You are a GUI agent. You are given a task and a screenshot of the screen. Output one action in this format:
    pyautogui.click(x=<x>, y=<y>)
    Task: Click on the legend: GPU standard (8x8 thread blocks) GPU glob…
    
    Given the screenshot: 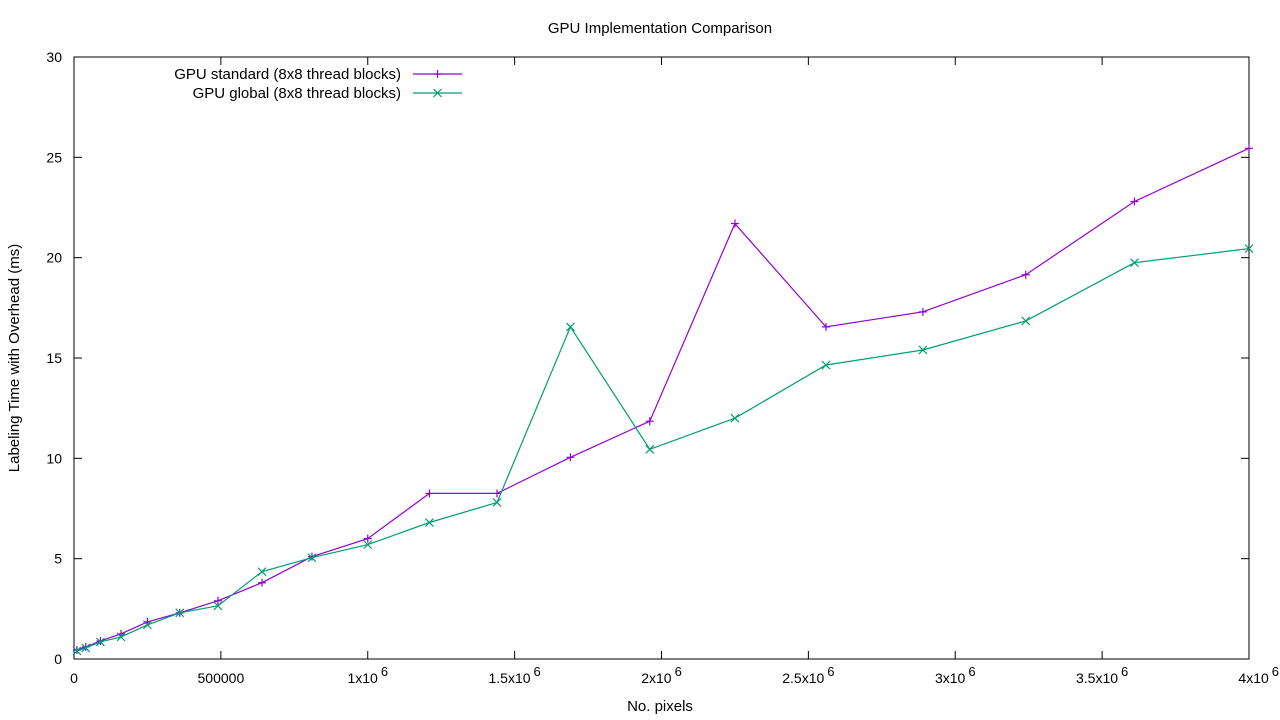 What is the action you would take?
    pyautogui.click(x=318, y=84)
    